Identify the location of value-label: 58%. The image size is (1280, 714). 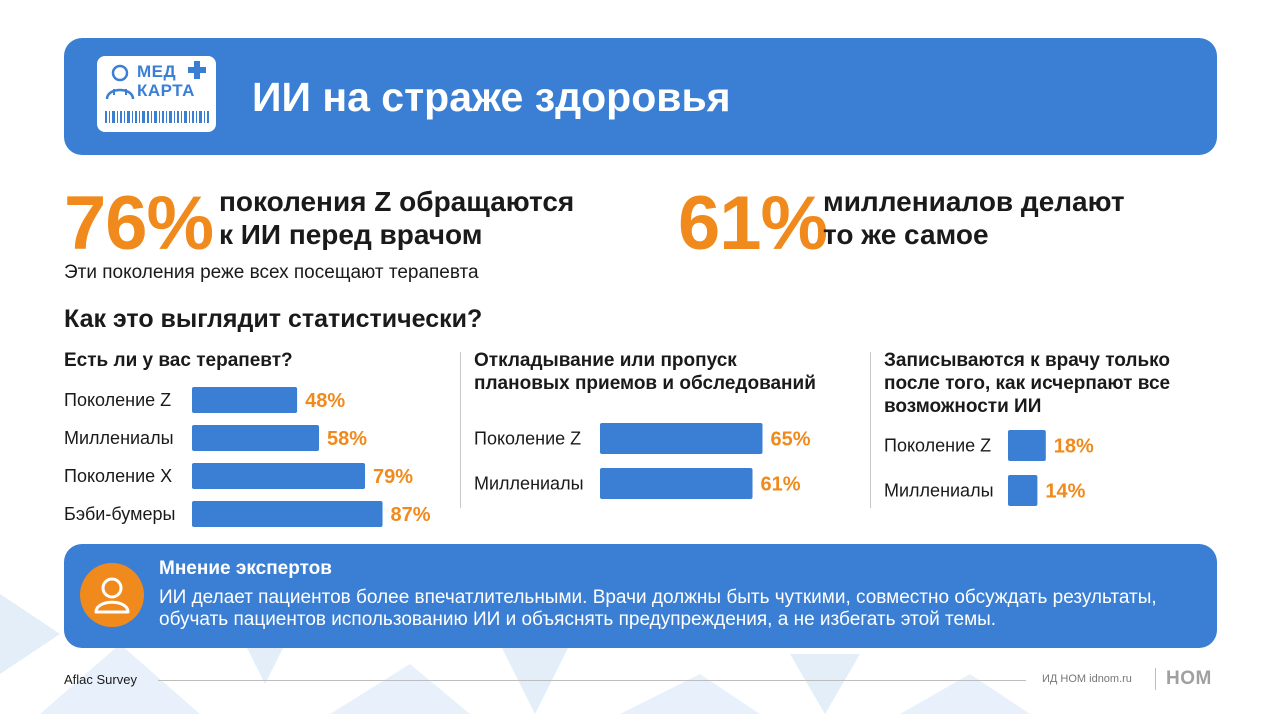
(347, 439).